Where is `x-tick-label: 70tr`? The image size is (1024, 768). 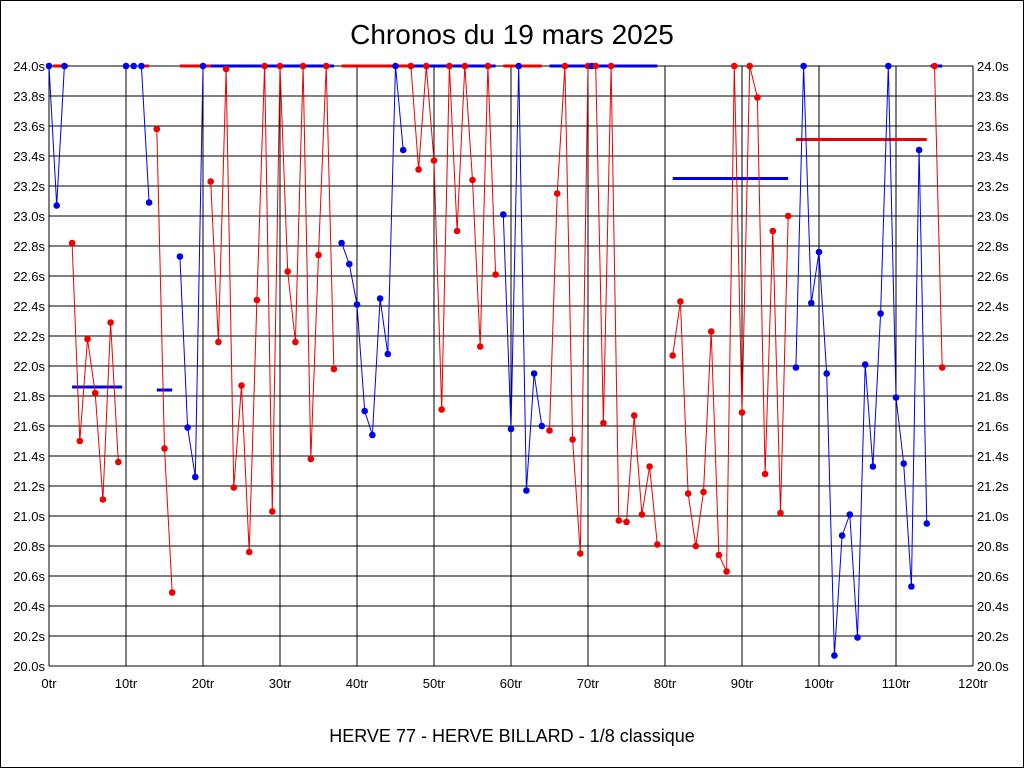
x-tick-label: 70tr is located at coordinates (588, 683).